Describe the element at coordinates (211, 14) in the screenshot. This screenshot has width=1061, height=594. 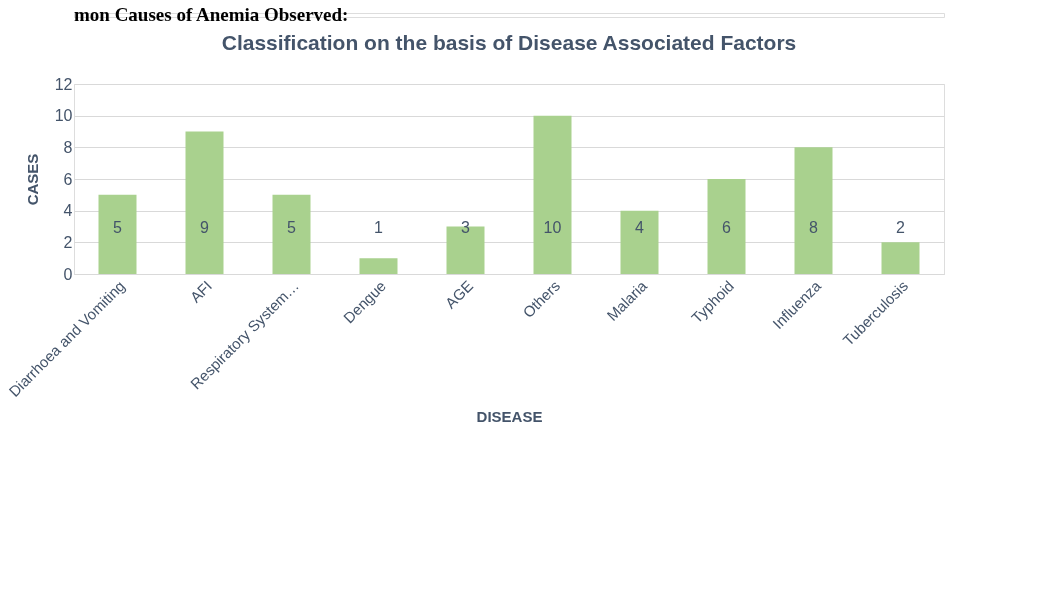
I see `text: mon Causes of Anemia Observed:` at that location.